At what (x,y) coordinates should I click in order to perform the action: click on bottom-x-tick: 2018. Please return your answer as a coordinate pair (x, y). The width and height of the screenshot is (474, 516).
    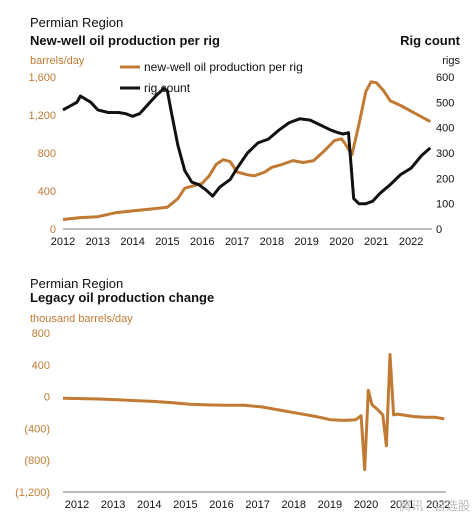
    Looking at the image, I should click on (294, 505).